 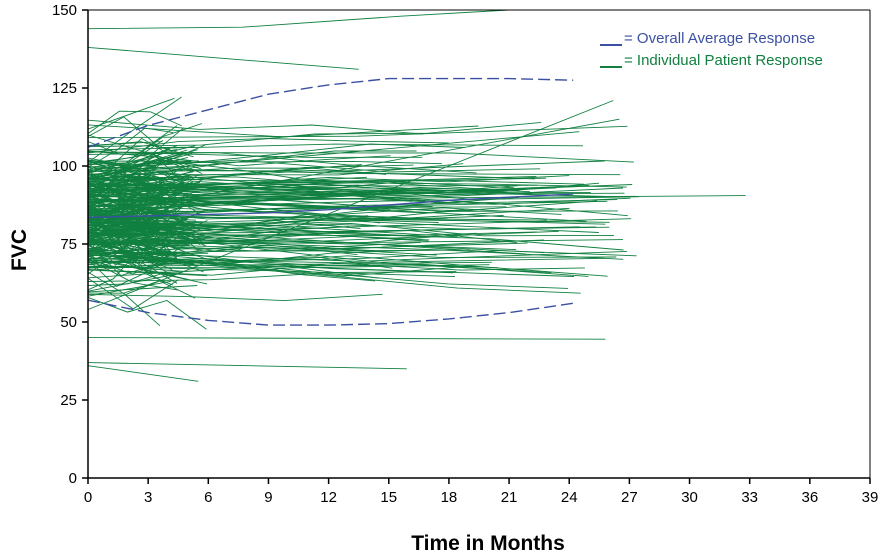 I want to click on x-tick-label: 33, so click(x=749, y=497).